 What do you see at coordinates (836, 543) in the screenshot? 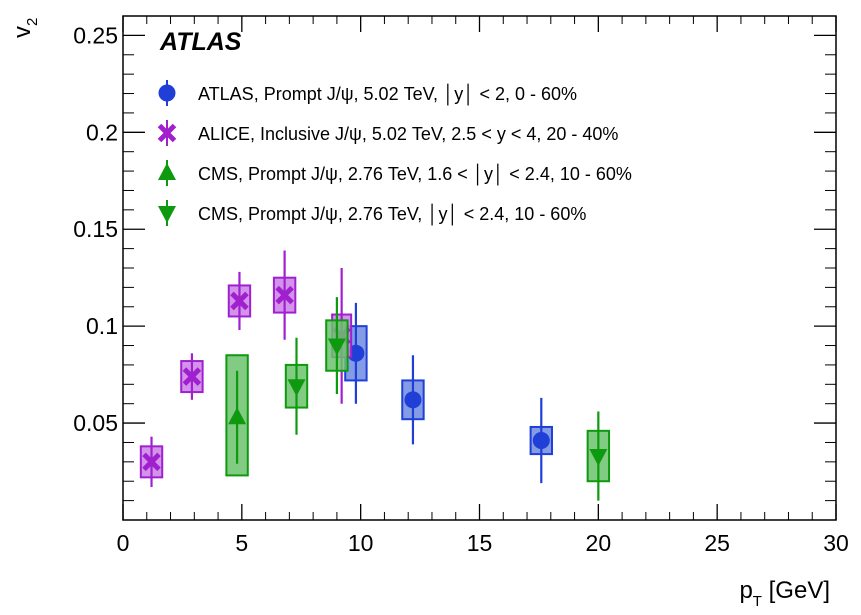
I see `x-tick-label: 30` at bounding box center [836, 543].